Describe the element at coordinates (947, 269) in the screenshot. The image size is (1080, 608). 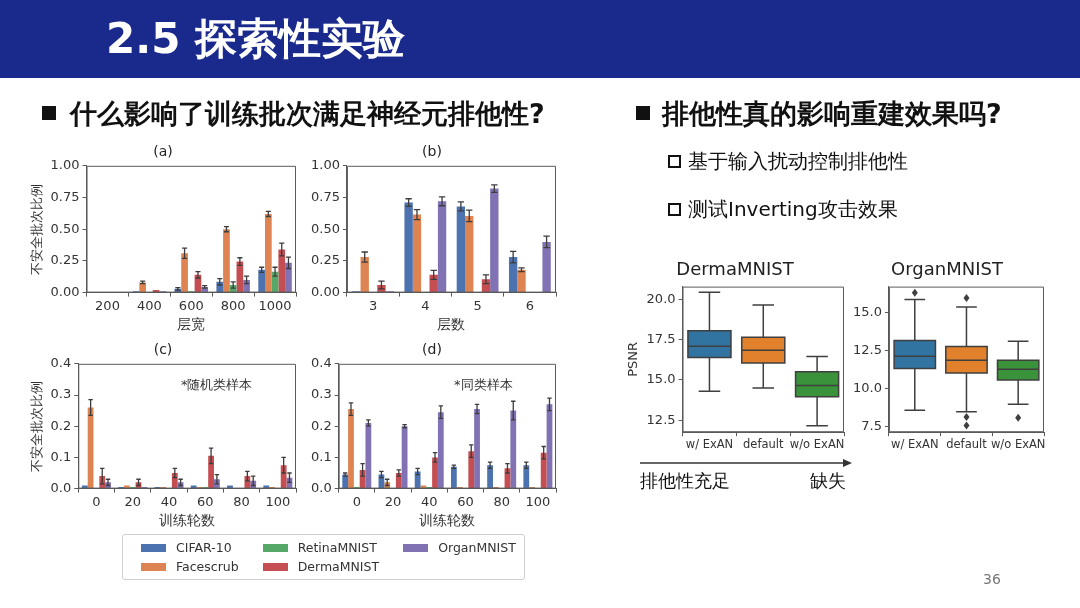
I see `chart-title: OrganMNIST` at that location.